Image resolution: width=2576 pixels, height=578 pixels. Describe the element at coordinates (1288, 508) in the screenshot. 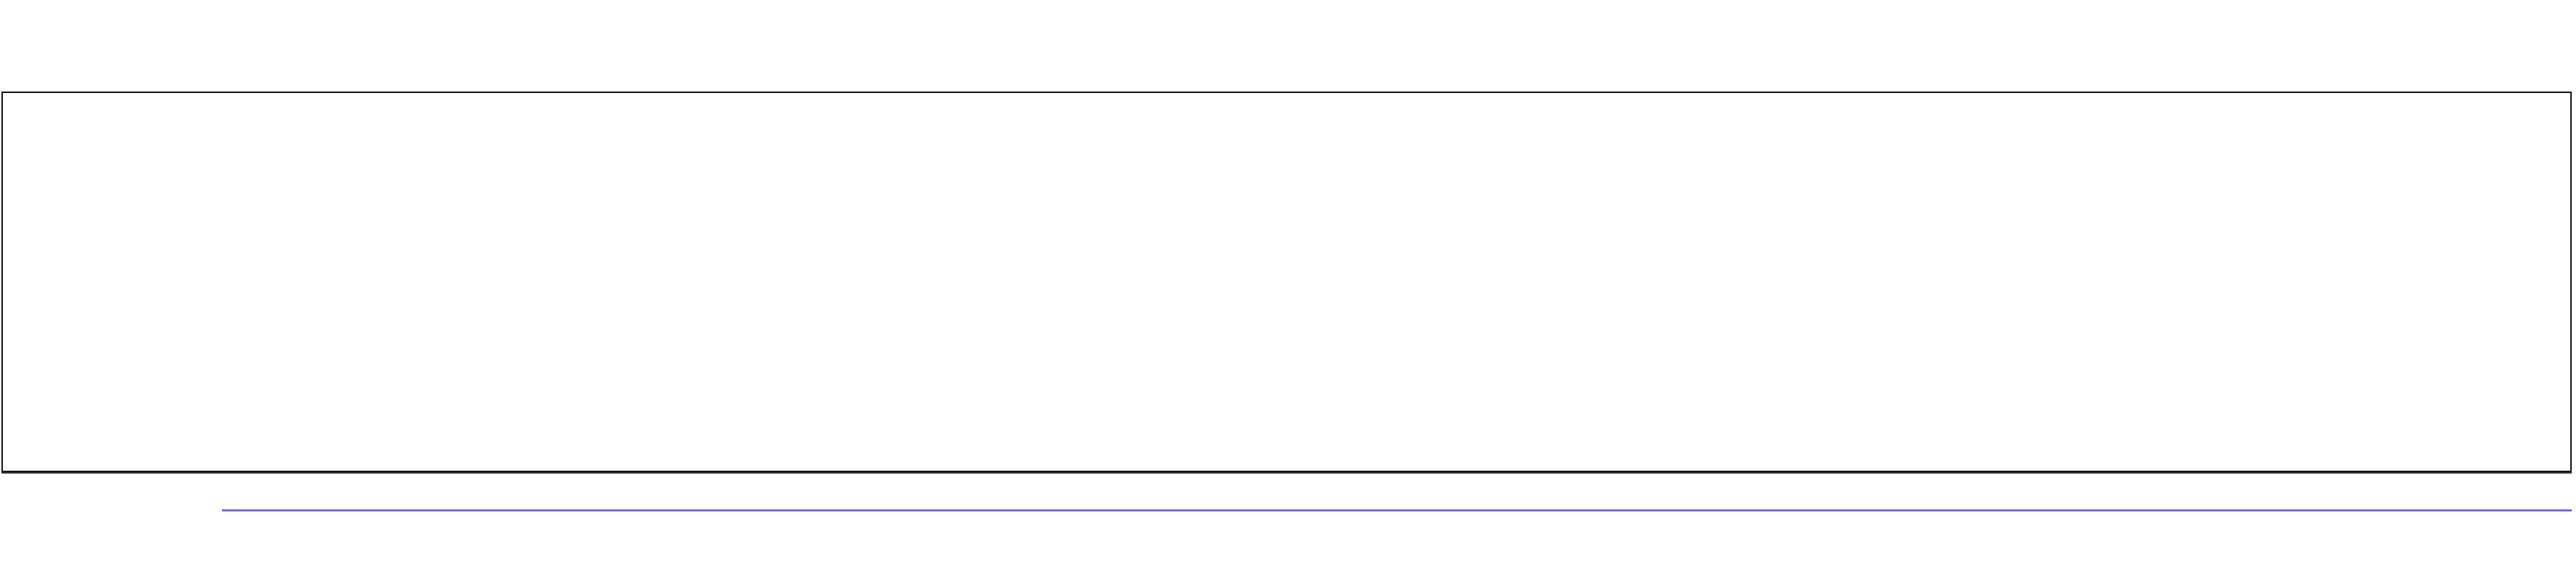

I see `gwas-lead-snps-track` at that location.